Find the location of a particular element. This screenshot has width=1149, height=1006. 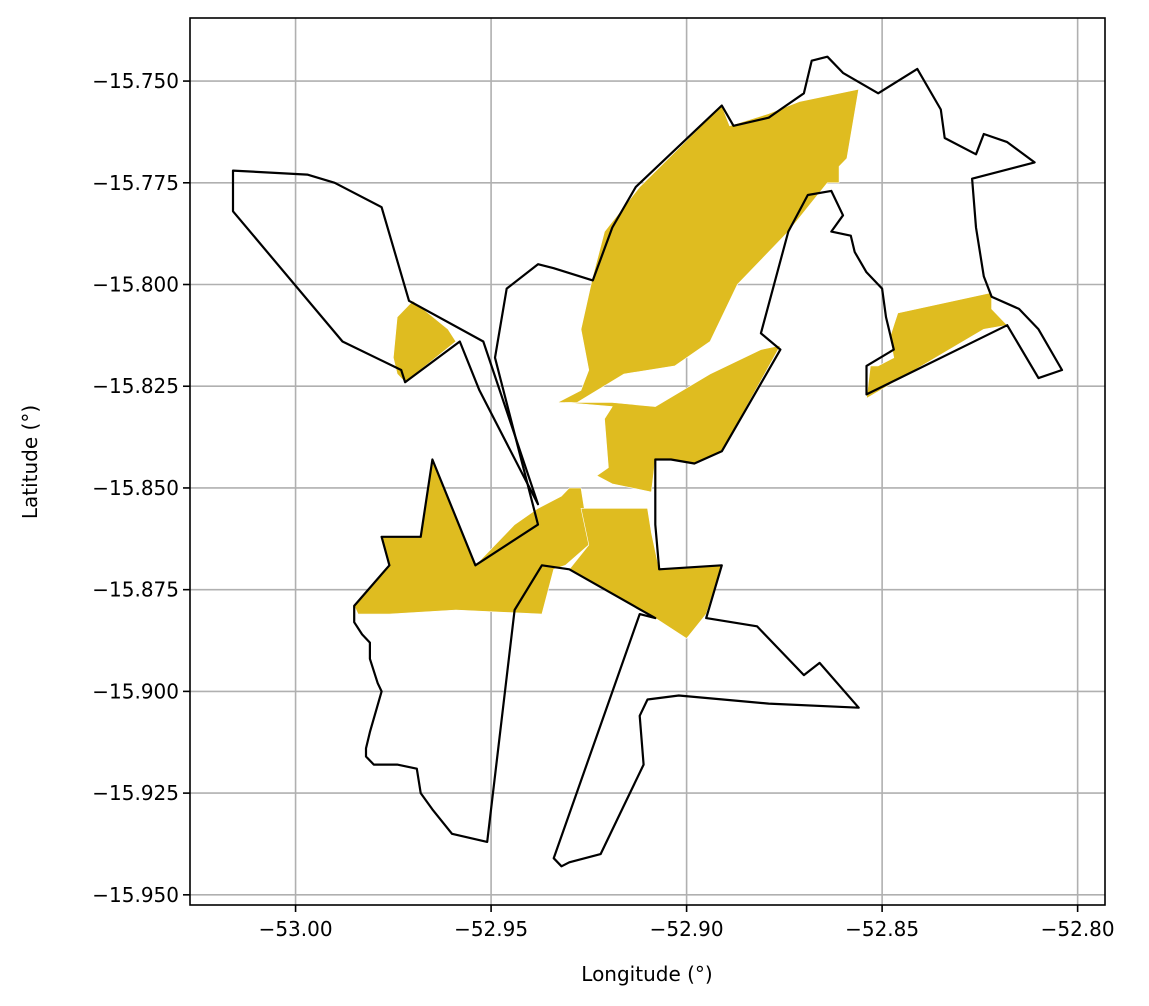

x-tick-label: −53.00 is located at coordinates (296, 929).